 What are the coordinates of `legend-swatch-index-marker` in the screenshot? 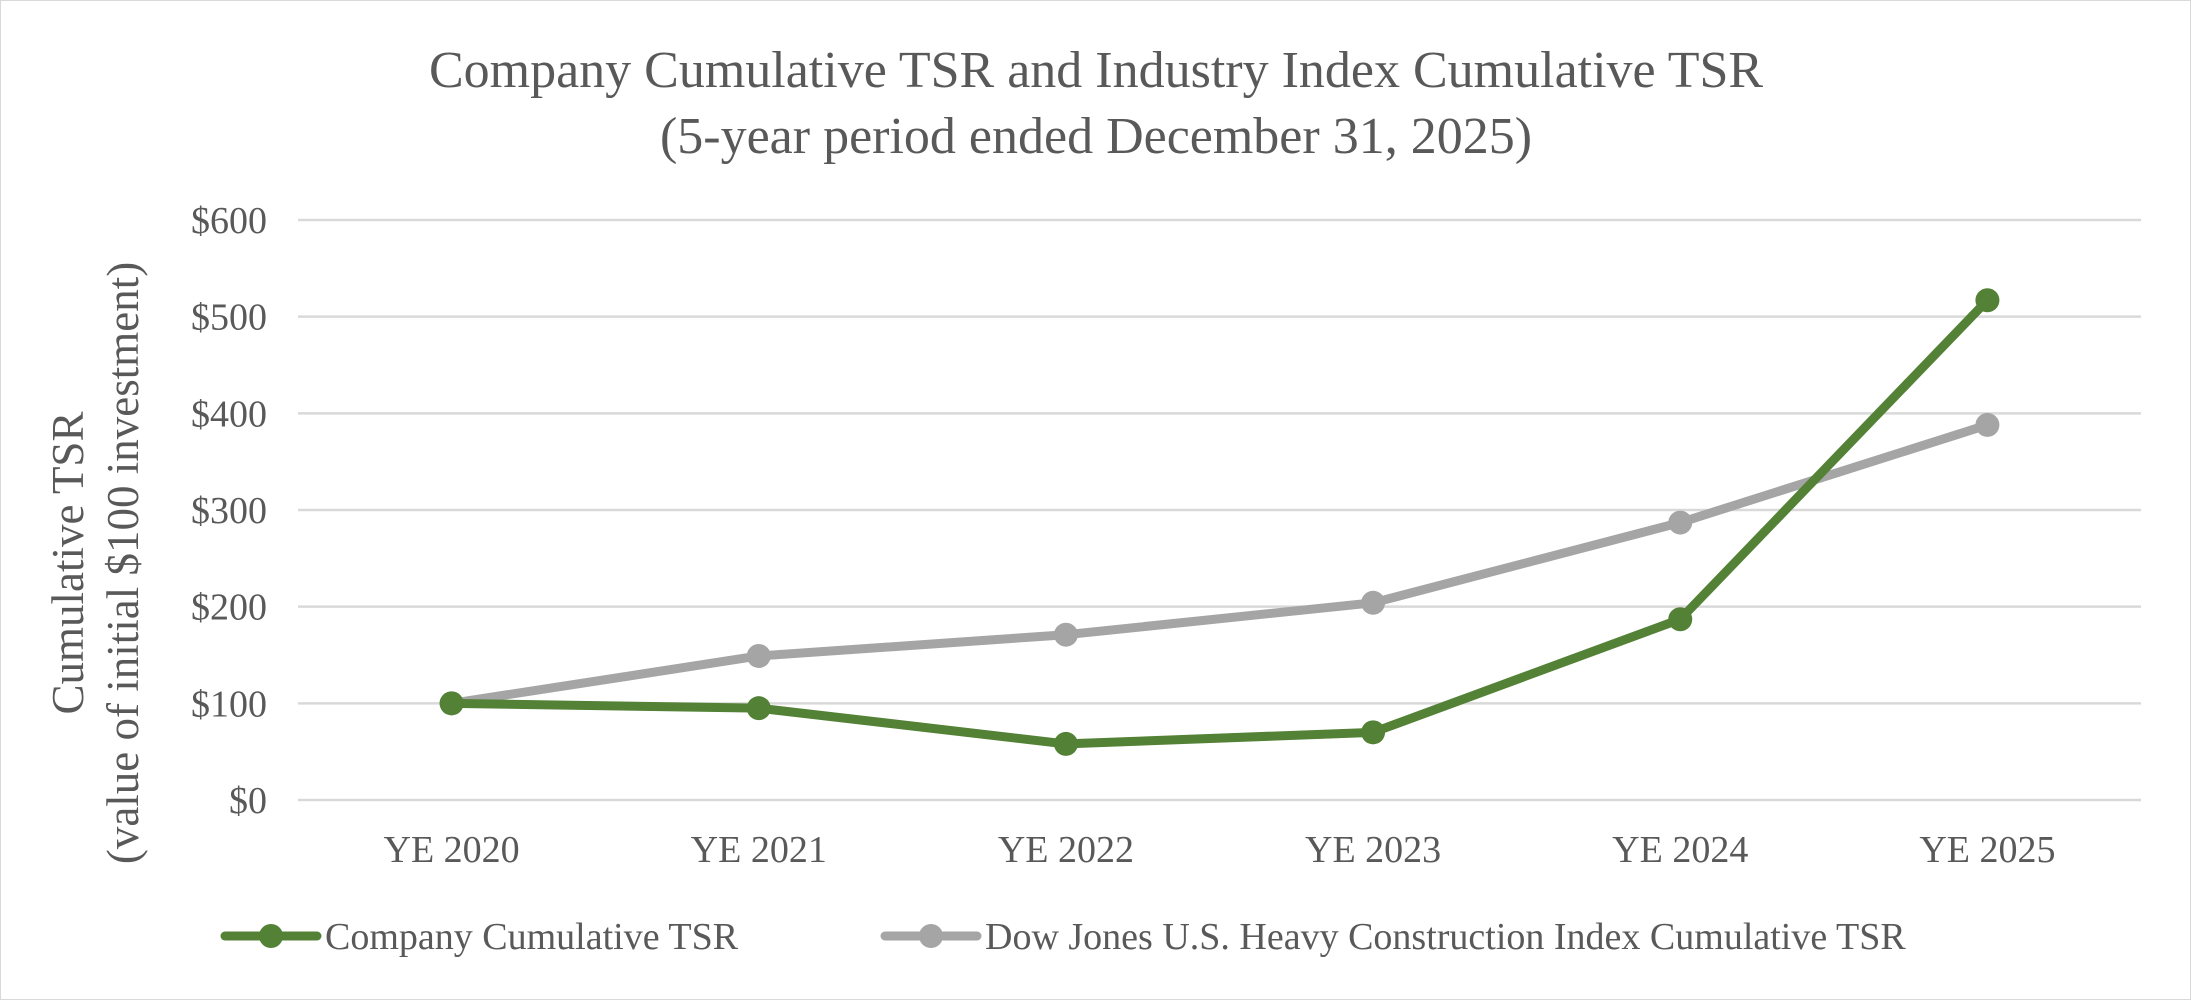 It's located at (931, 936).